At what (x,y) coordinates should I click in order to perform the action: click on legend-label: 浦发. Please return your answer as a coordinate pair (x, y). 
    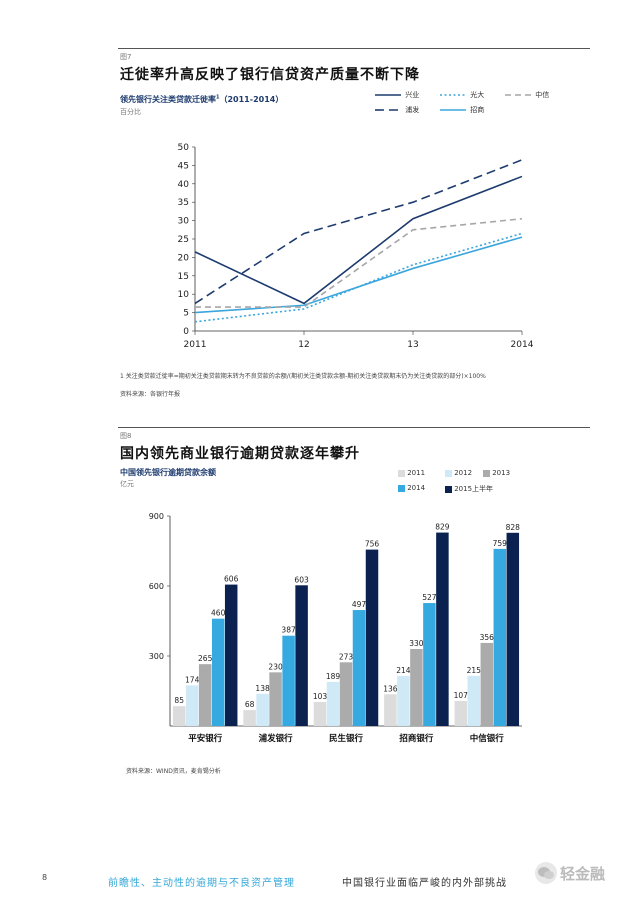
    Looking at the image, I should click on (411, 110).